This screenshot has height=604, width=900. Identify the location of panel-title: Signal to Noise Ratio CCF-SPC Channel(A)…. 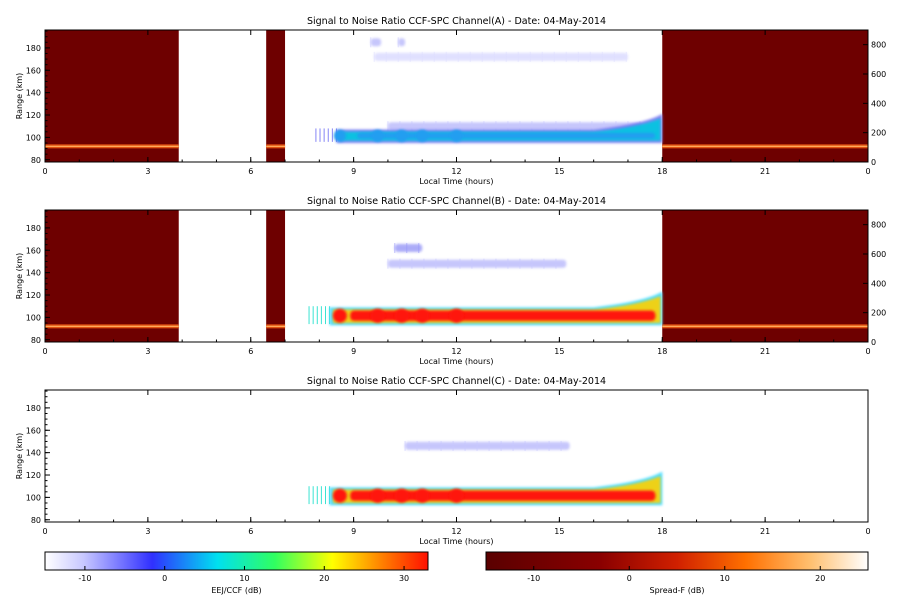
(456, 21).